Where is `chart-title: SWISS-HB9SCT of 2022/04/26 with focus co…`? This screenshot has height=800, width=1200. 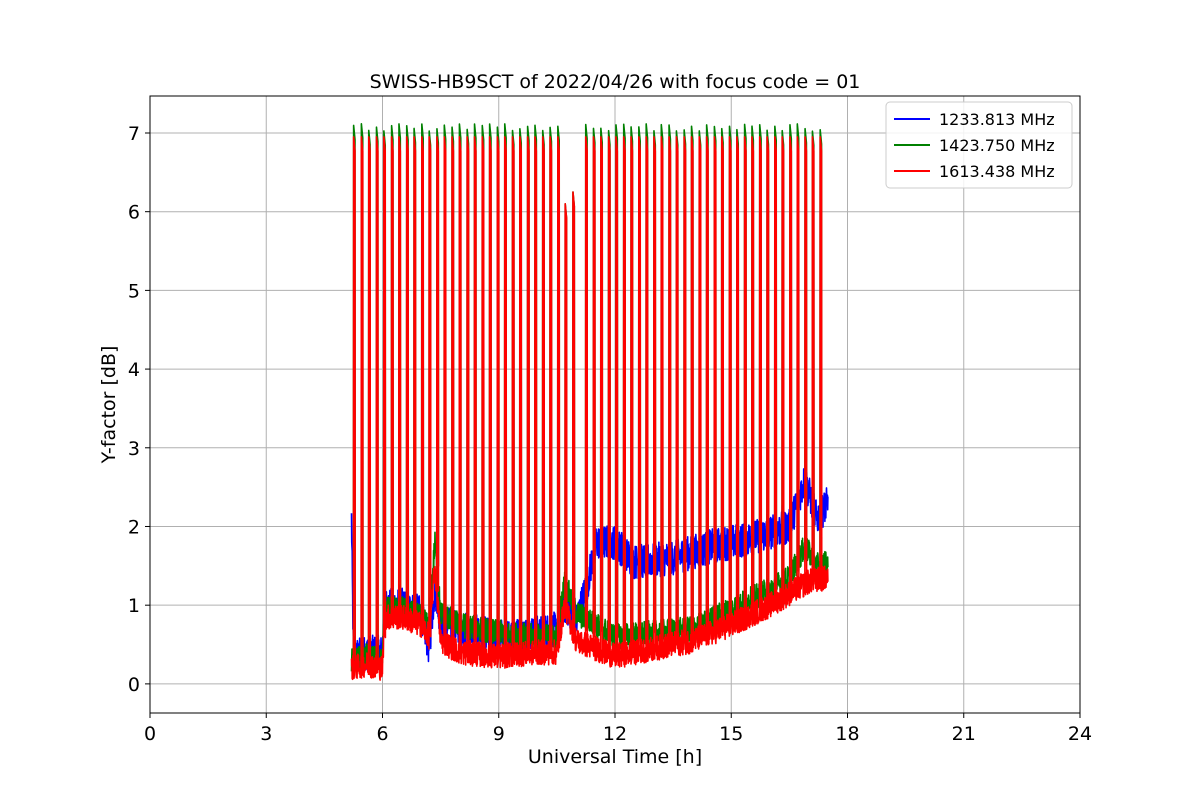 chart-title: SWISS-HB9SCT of 2022/04/26 with focus co… is located at coordinates (615, 82).